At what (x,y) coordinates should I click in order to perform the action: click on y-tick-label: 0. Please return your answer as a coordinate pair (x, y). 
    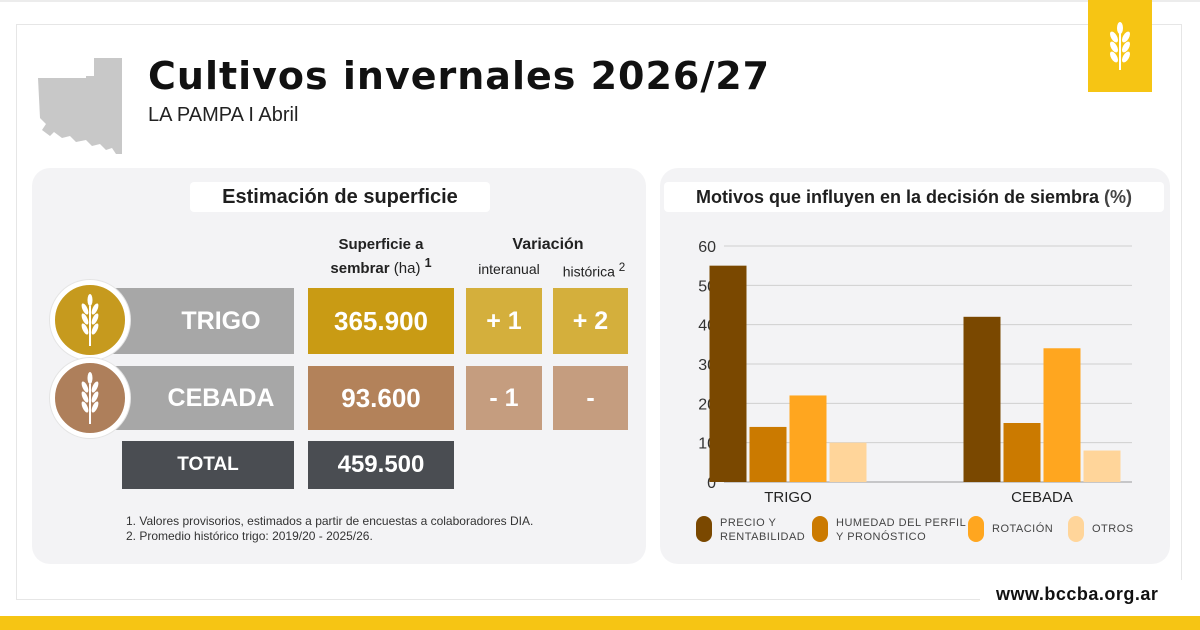
    Looking at the image, I should click on (711, 483).